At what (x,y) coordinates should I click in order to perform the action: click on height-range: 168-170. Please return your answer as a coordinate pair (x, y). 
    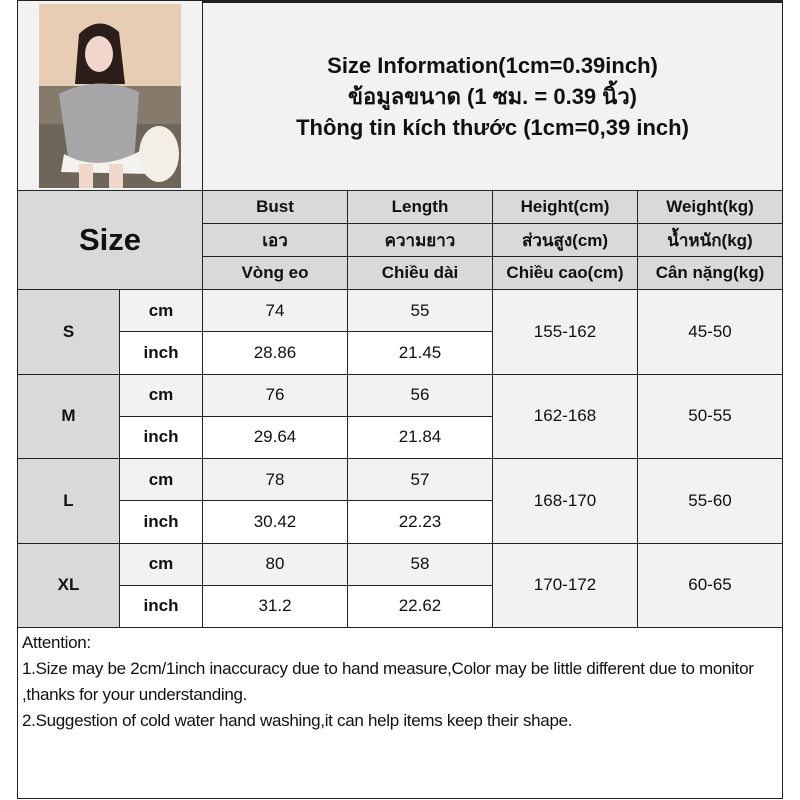
    Looking at the image, I should click on (565, 501).